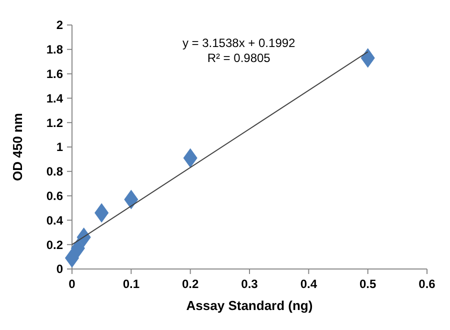 The width and height of the screenshot is (450, 330). What do you see at coordinates (60, 269) in the screenshot?
I see `y-tick-label: 0` at bounding box center [60, 269].